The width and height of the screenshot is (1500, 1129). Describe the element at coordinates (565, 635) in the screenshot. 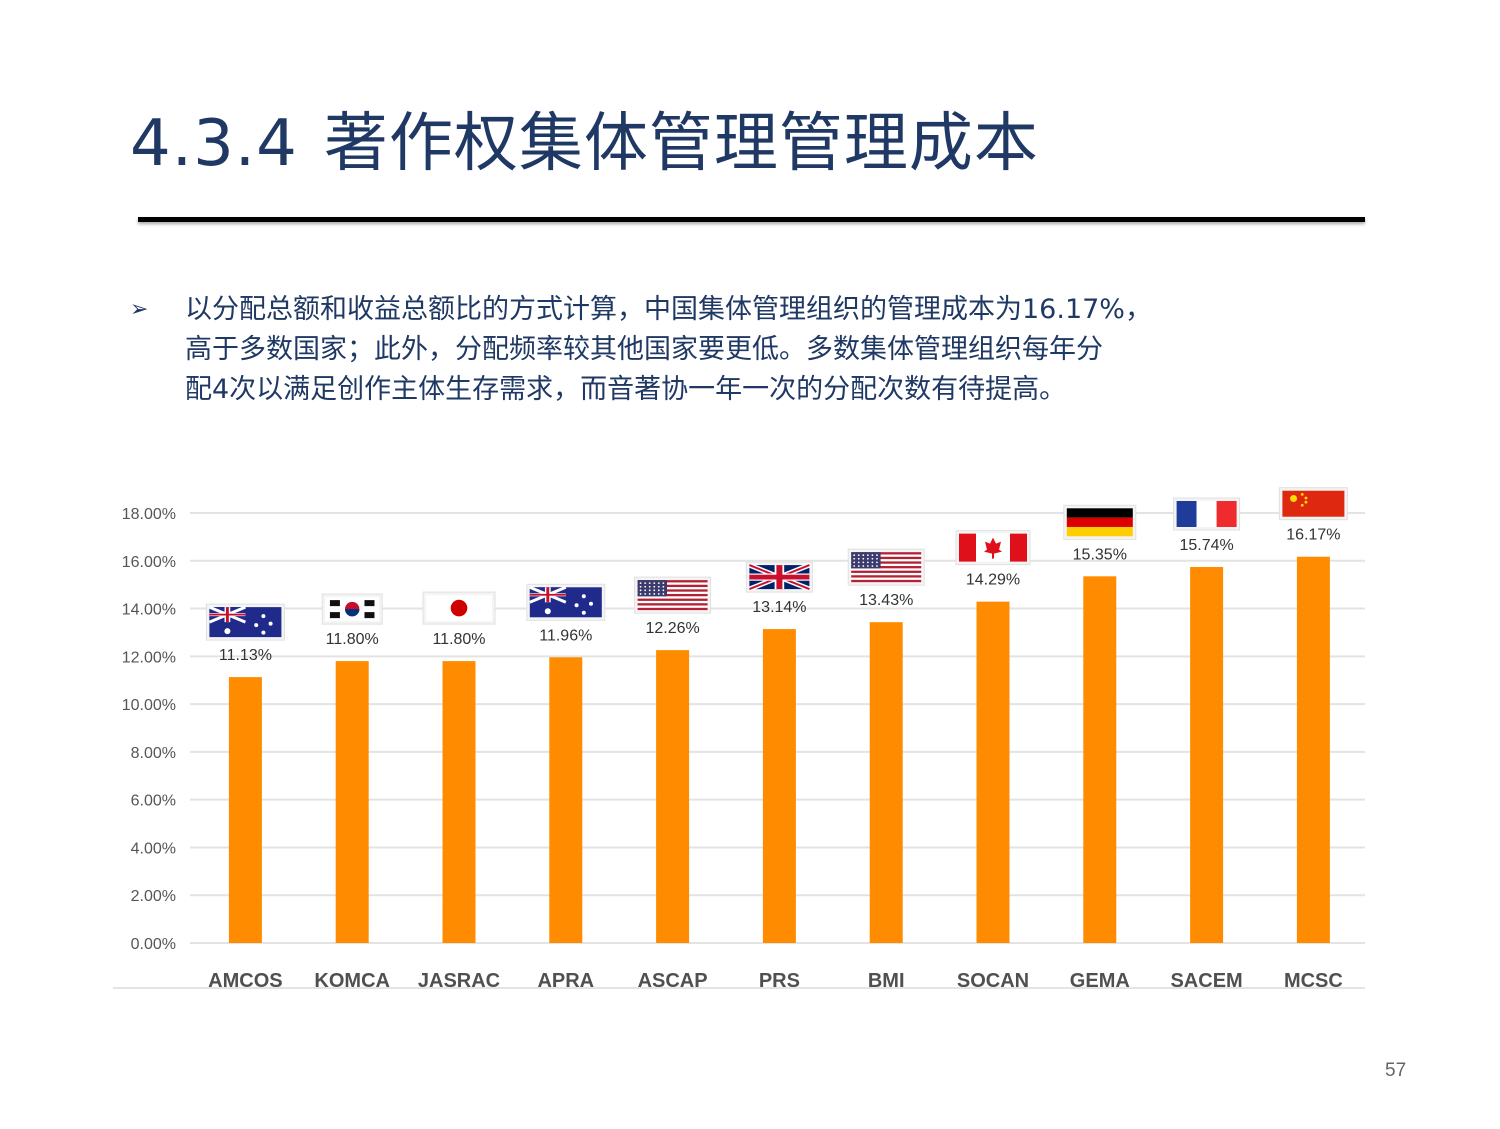

I see `data-label: 11.96%` at that location.